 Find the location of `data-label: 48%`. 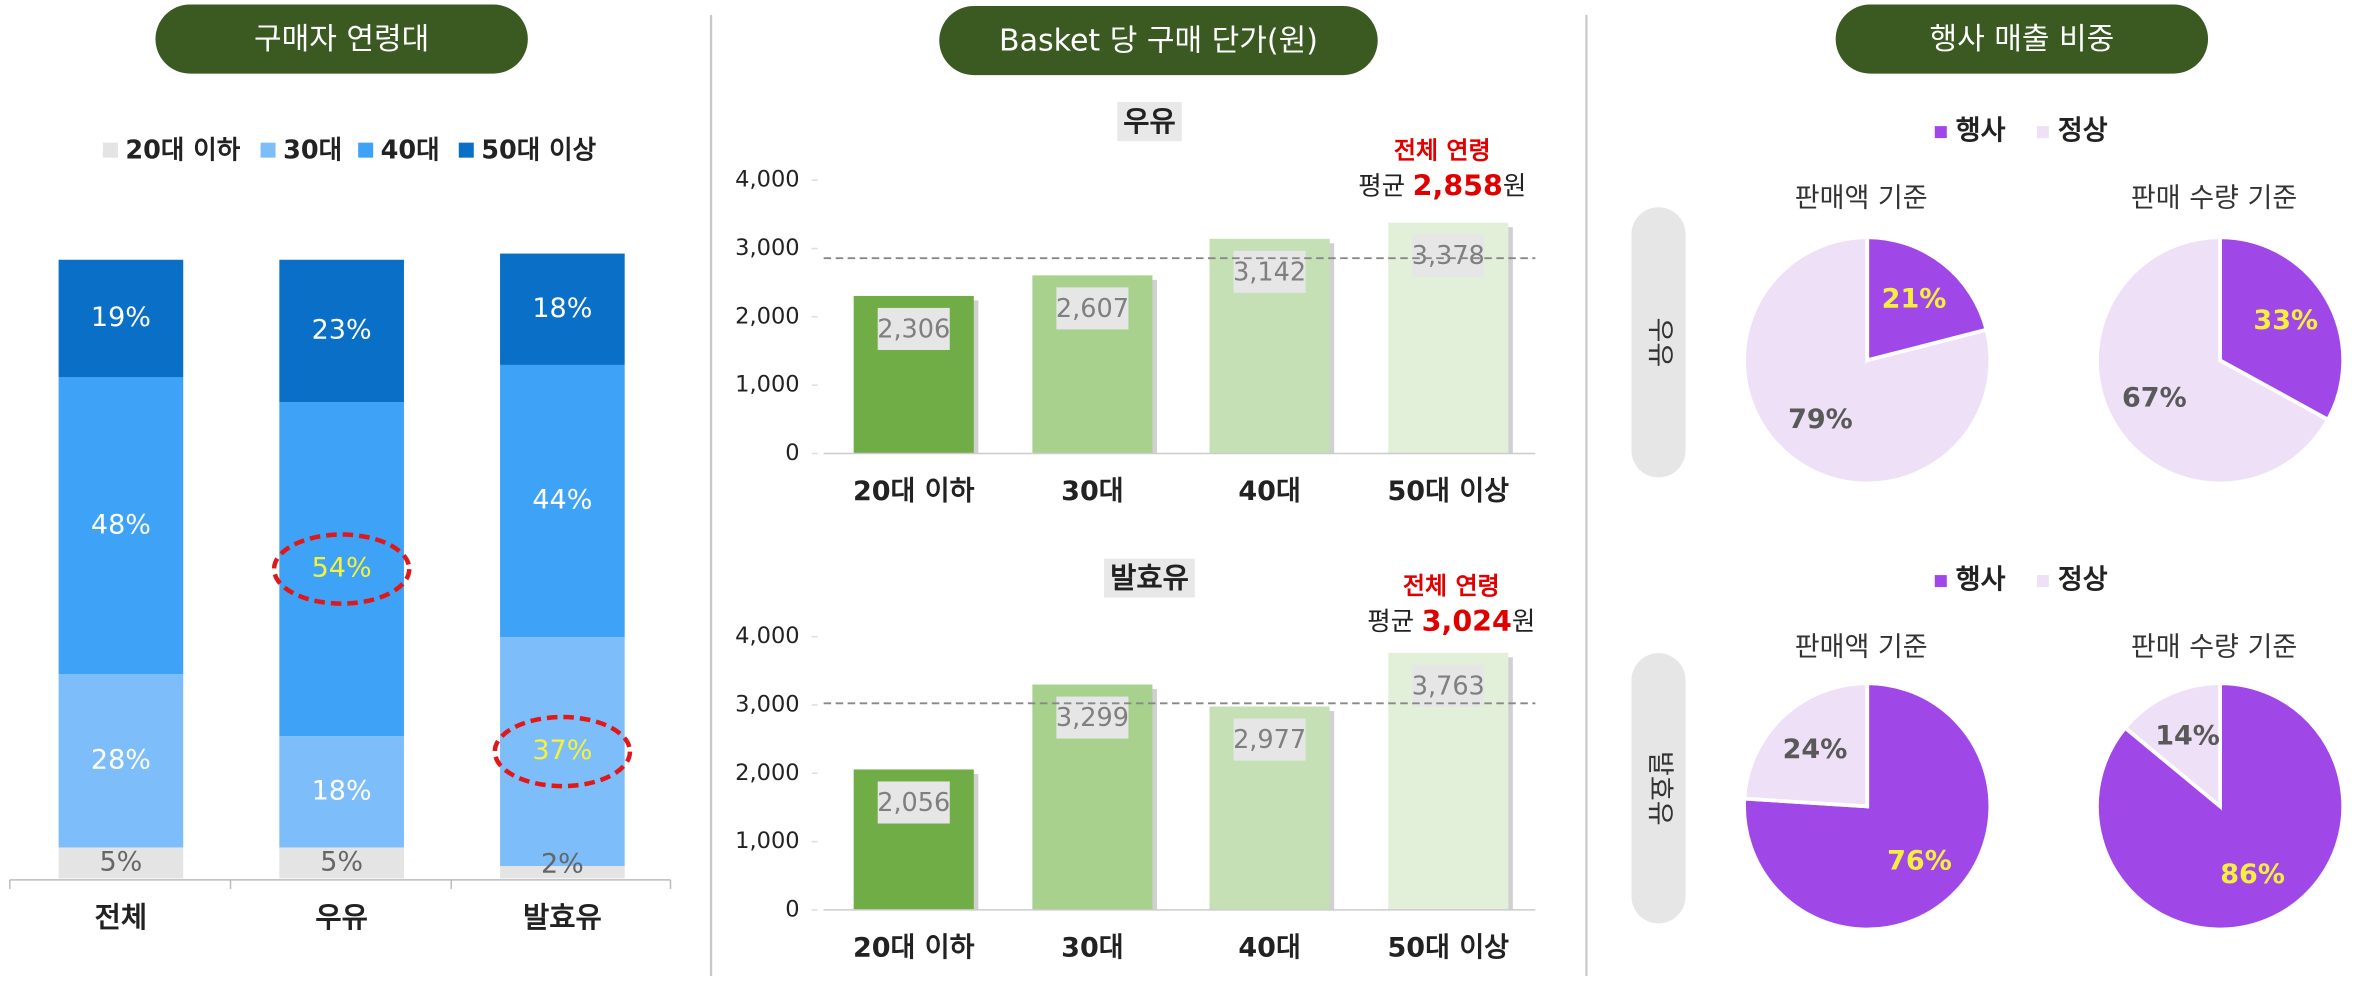

data-label: 48% is located at coordinates (121, 524).